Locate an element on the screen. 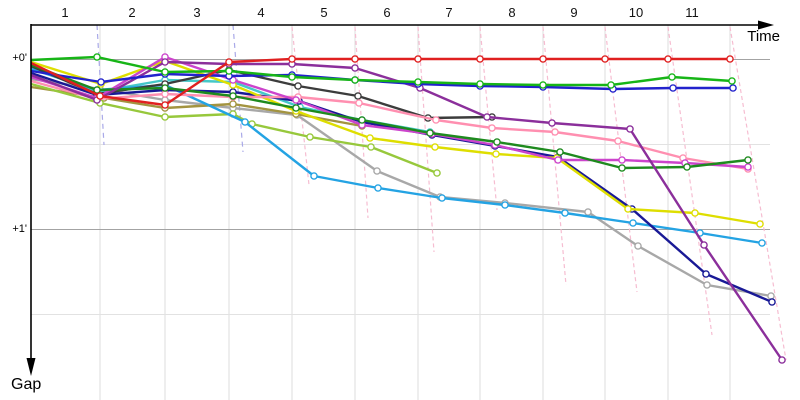 This screenshot has height=400, width=800. x-axis-arrow is located at coordinates (766, 25).